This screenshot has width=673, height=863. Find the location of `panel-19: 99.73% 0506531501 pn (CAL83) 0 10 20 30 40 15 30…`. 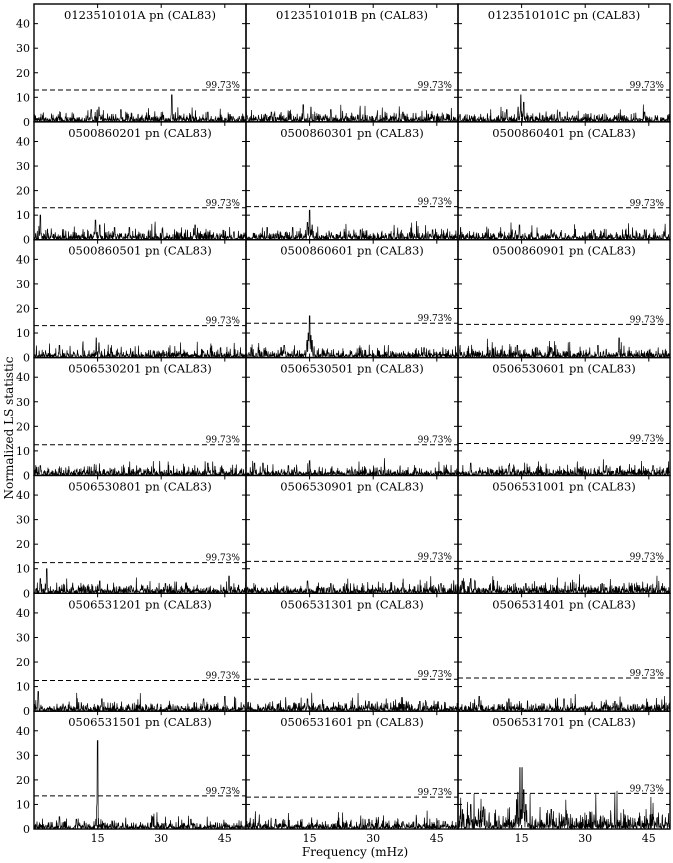

panel-19: 99.73% 0506531501 pn (CAL83) 0 10 20 30 40 15 30… is located at coordinates (131, 777).